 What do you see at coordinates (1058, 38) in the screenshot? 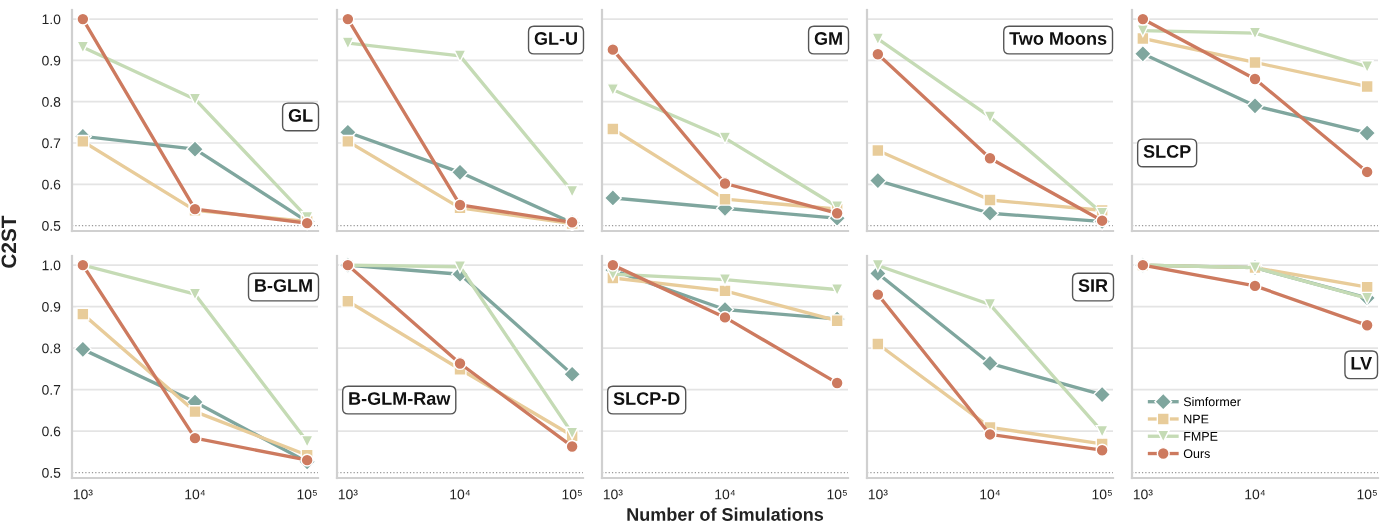
I see `text: Two Moons` at bounding box center [1058, 38].